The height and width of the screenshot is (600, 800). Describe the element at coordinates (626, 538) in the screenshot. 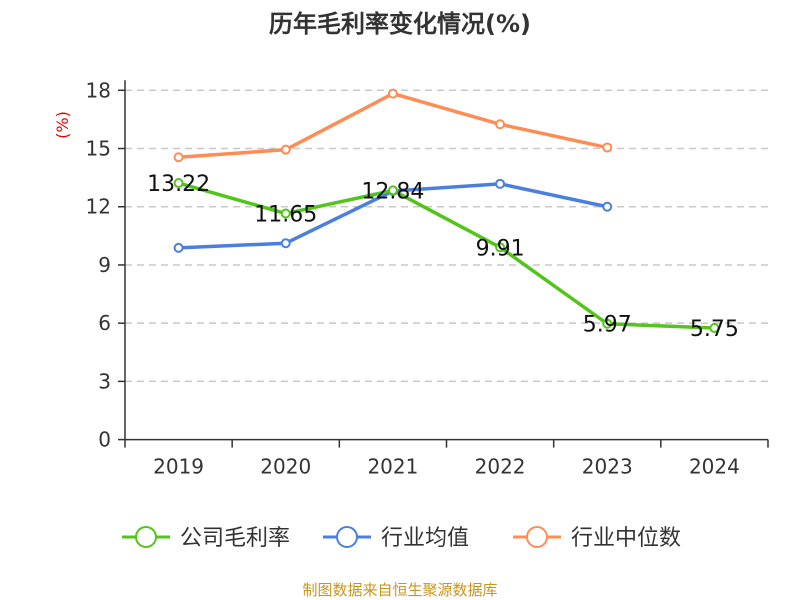

I see `legend-label: 行业中位数` at that location.